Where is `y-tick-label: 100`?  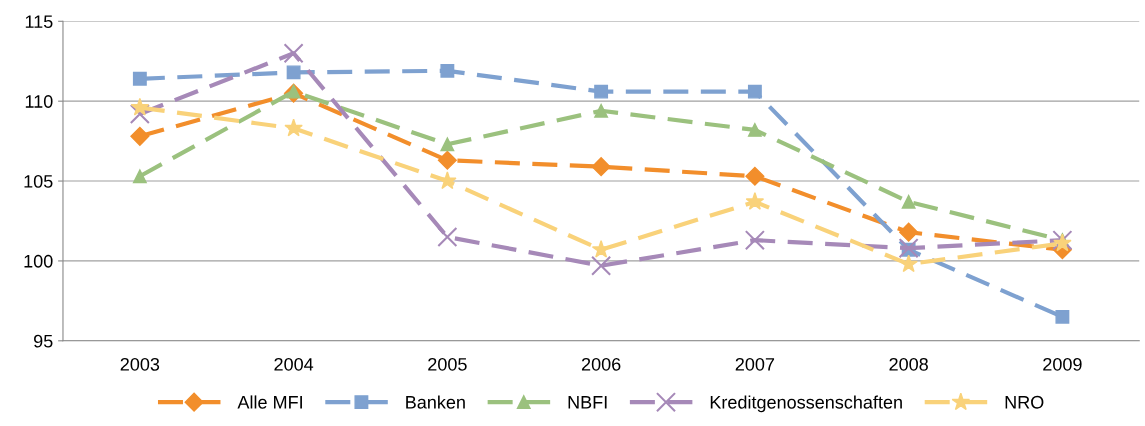 y-tick-label: 100 is located at coordinates (38, 261).